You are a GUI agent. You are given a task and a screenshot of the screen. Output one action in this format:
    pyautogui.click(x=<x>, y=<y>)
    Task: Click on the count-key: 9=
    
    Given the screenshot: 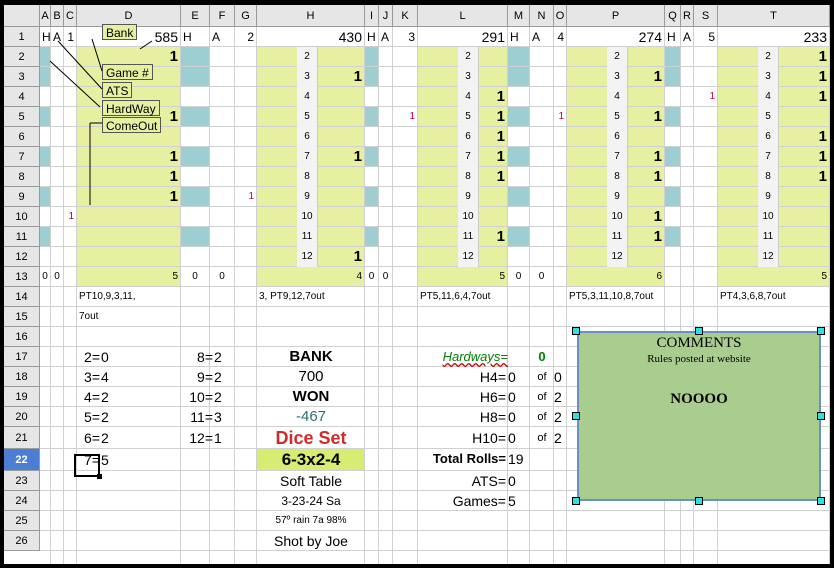 What is the action you would take?
    pyautogui.click(x=205, y=377)
    